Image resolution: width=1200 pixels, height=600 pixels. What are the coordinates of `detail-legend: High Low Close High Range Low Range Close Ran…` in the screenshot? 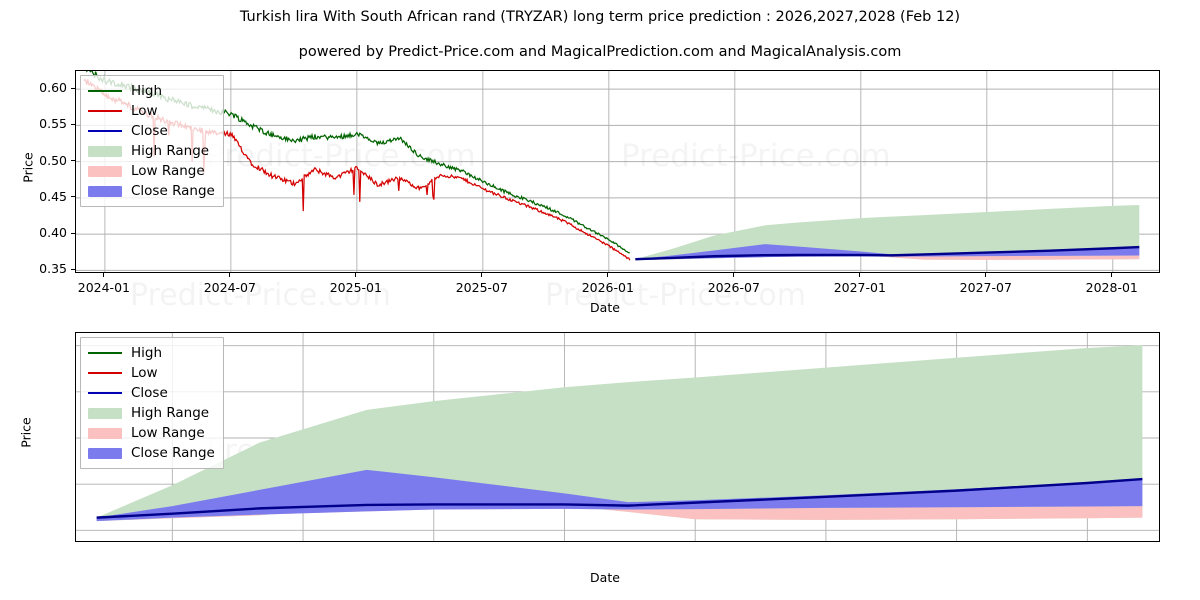 It's located at (152, 403).